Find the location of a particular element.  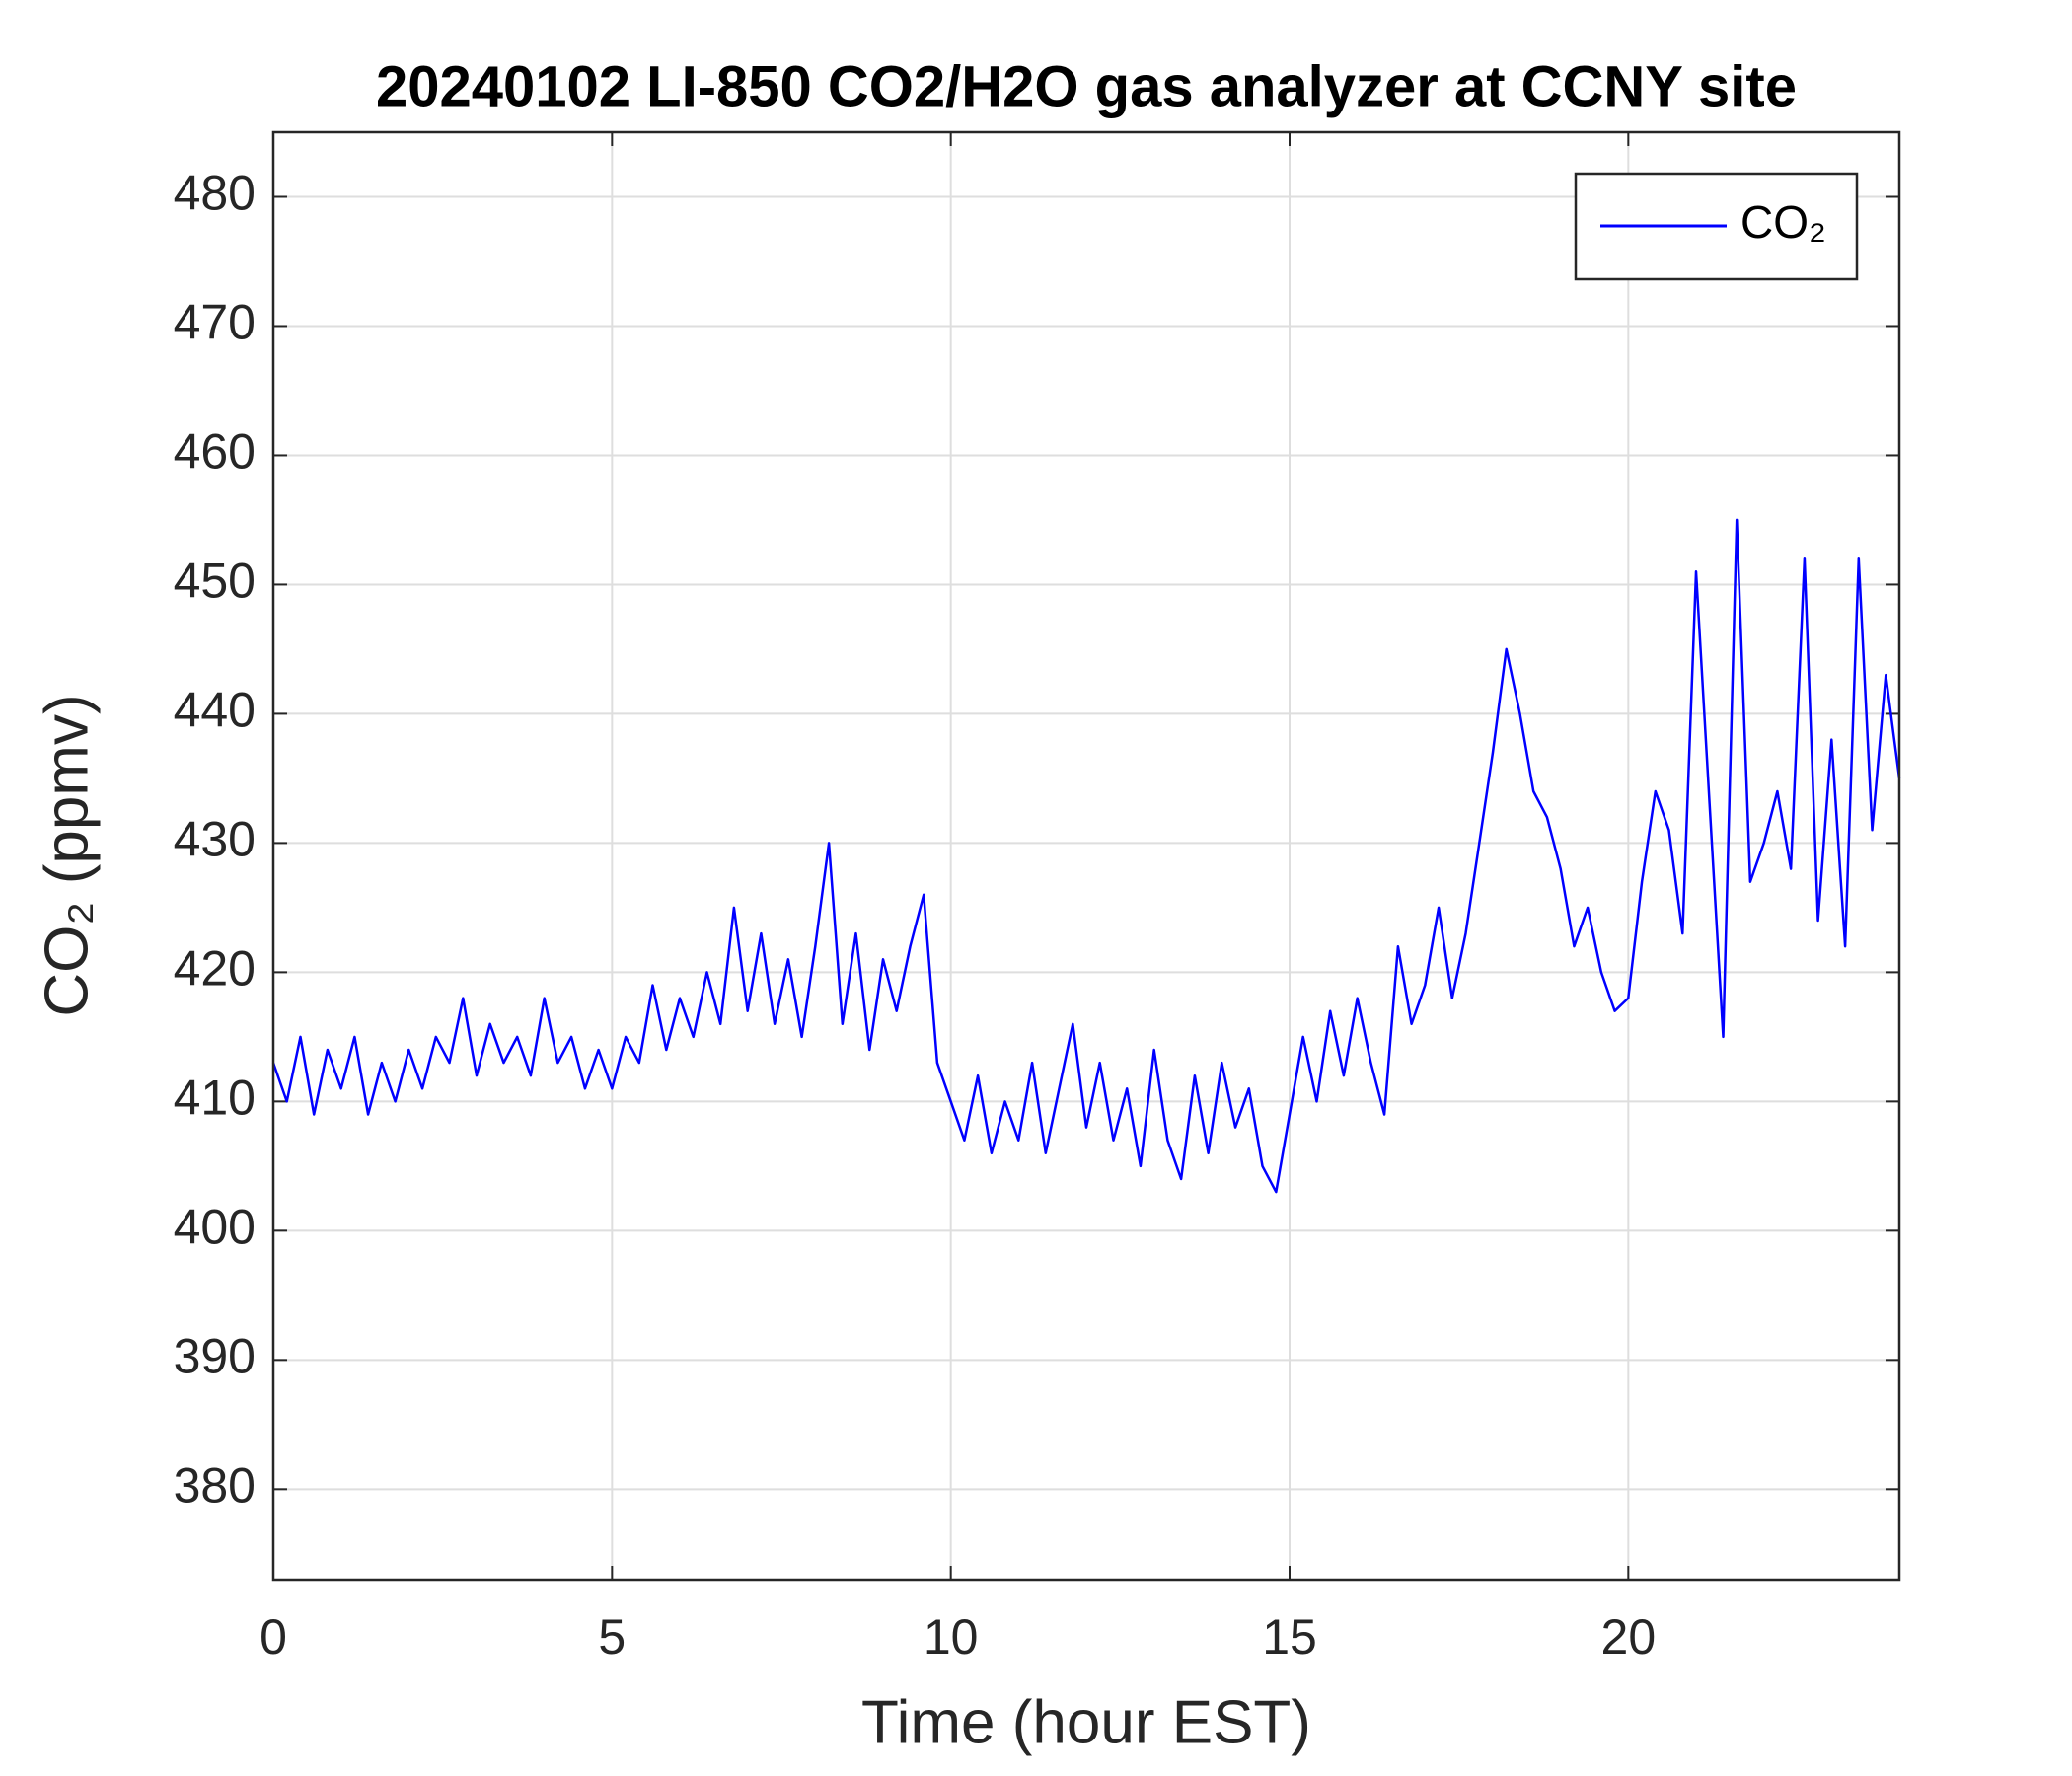

y-tick-label: 420 is located at coordinates (215, 969).